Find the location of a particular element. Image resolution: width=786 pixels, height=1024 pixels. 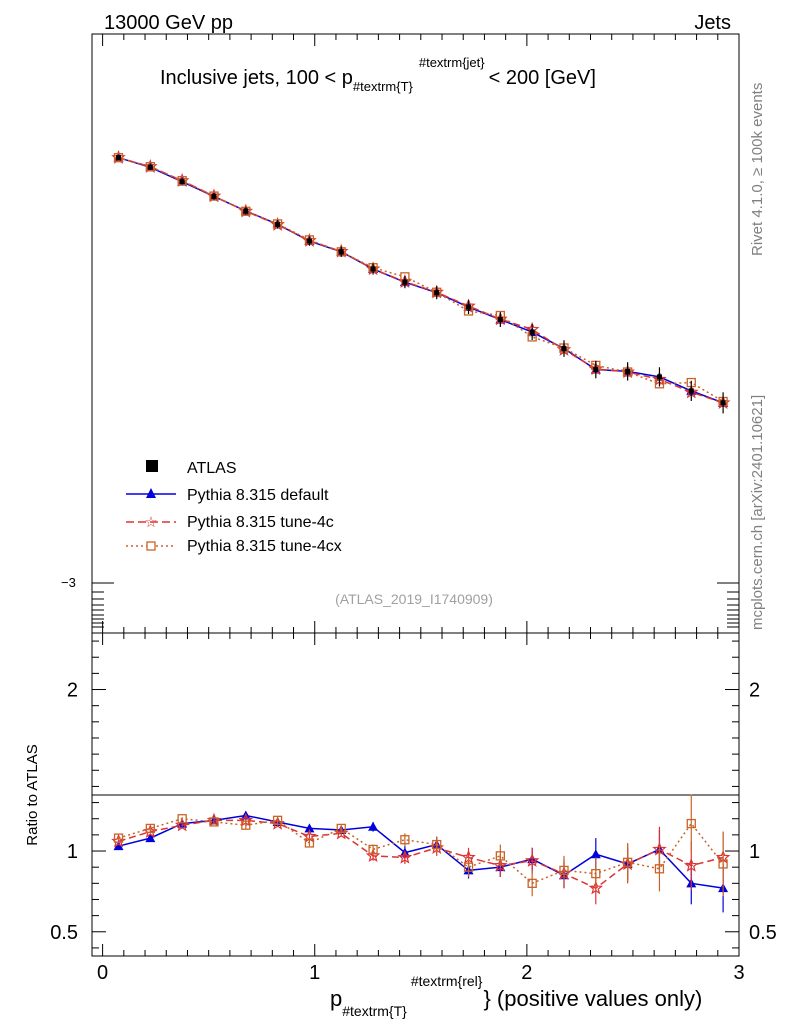

ratio-y-tick-label: 1 is located at coordinates (72, 852).